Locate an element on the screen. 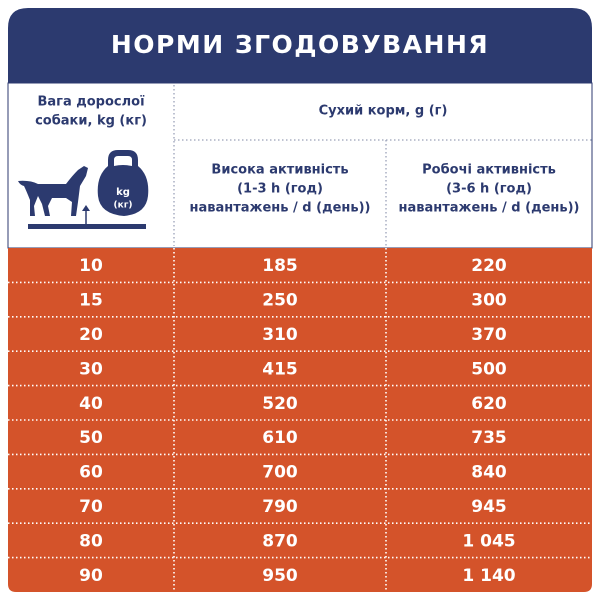 This screenshot has height=600, width=600. cell: 60 is located at coordinates (91, 473).